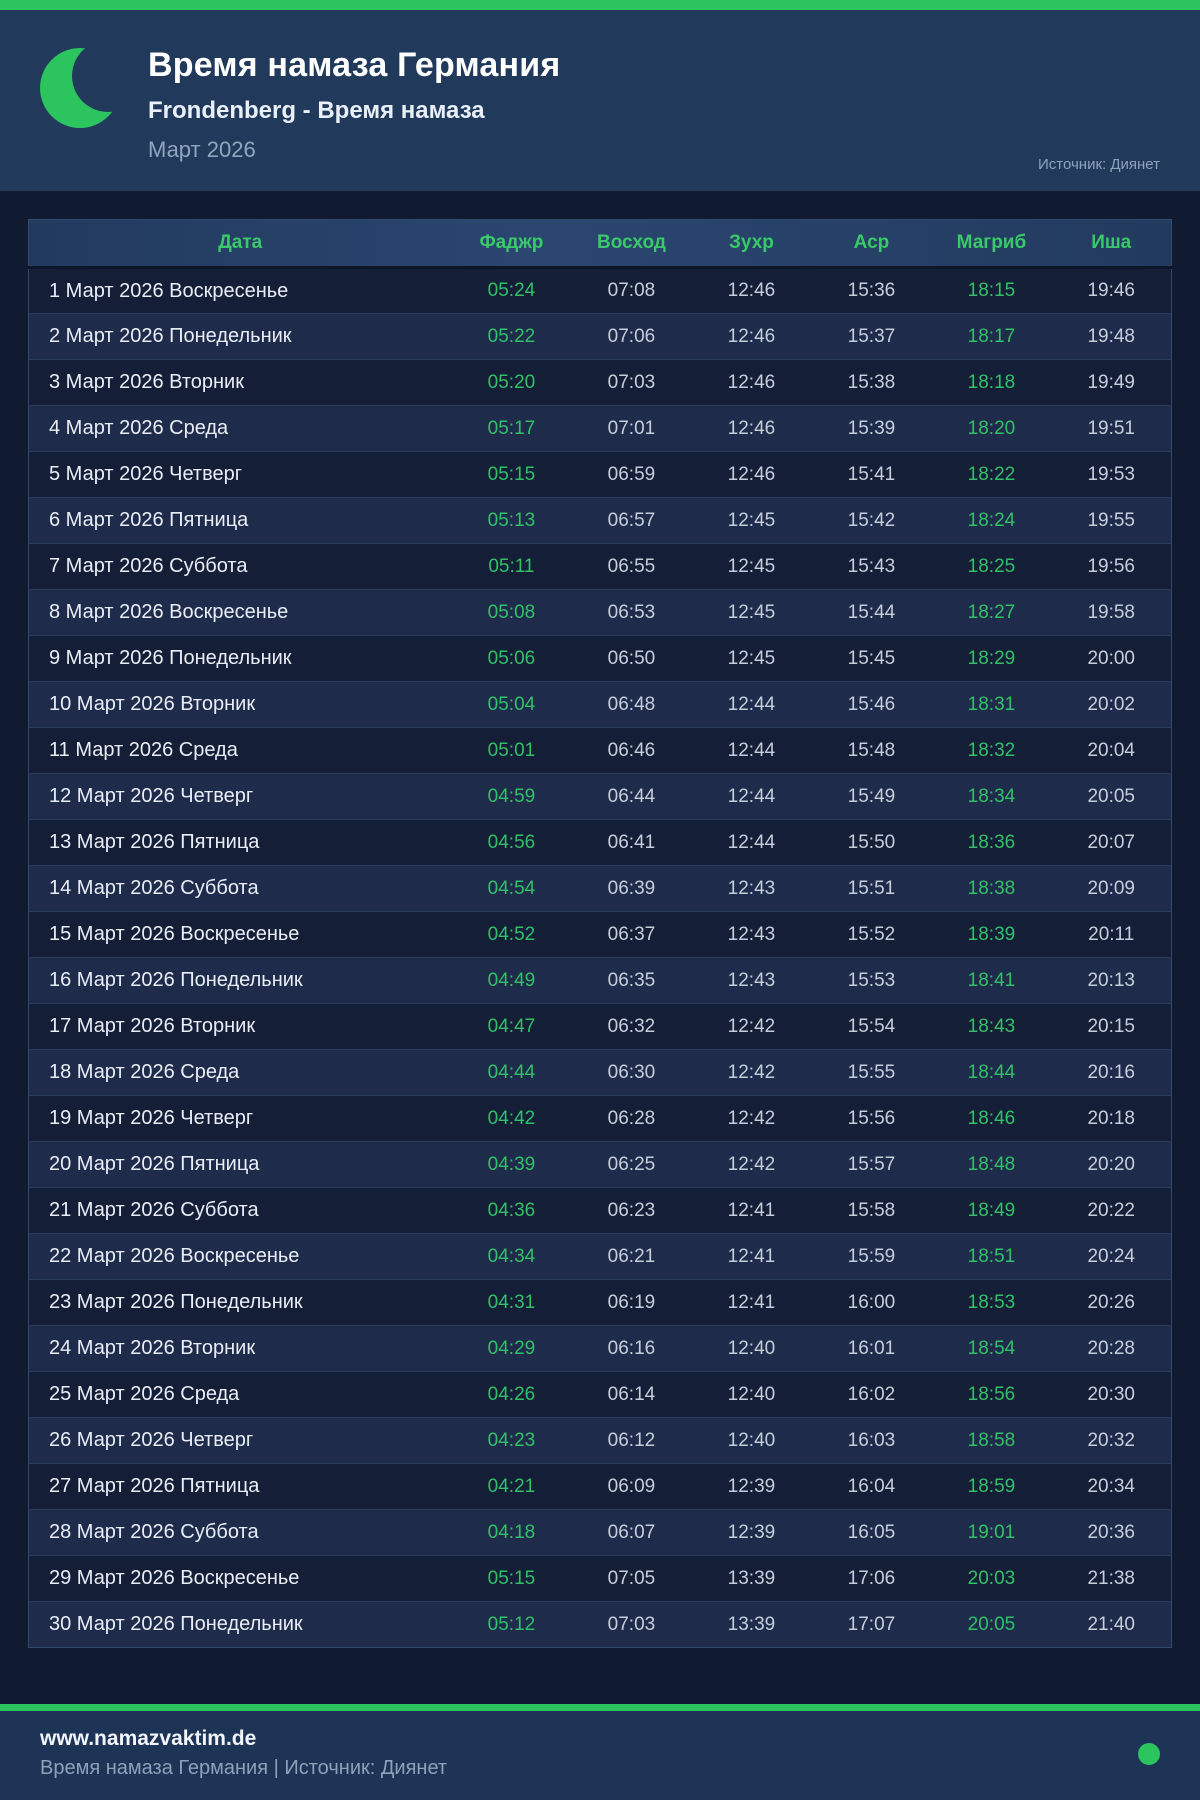 The image size is (1200, 1800). I want to click on table-header-row: Дата Фаджр Восход Зухр Аср Магриб Иша, so click(600, 244).